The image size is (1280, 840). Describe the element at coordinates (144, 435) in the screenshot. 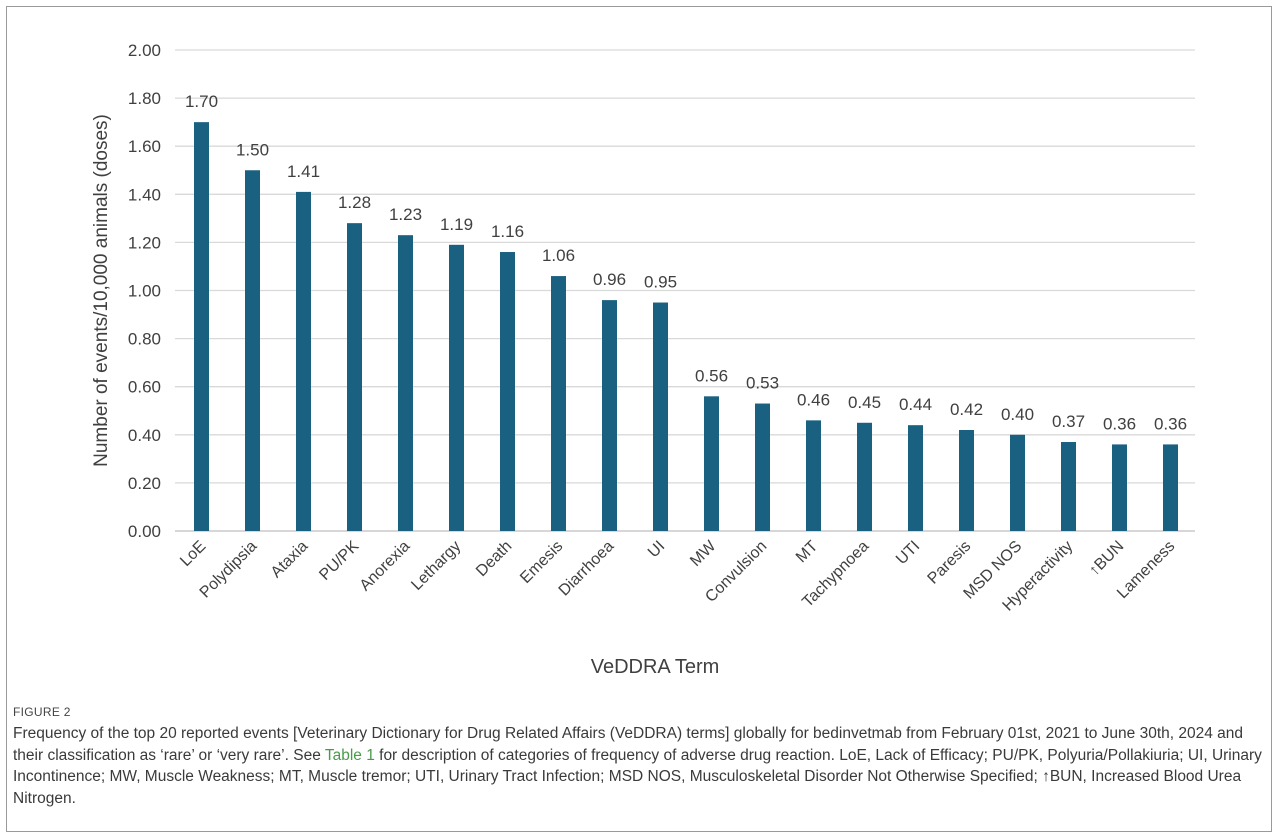

I see `y-tick-label: 0.40` at that location.